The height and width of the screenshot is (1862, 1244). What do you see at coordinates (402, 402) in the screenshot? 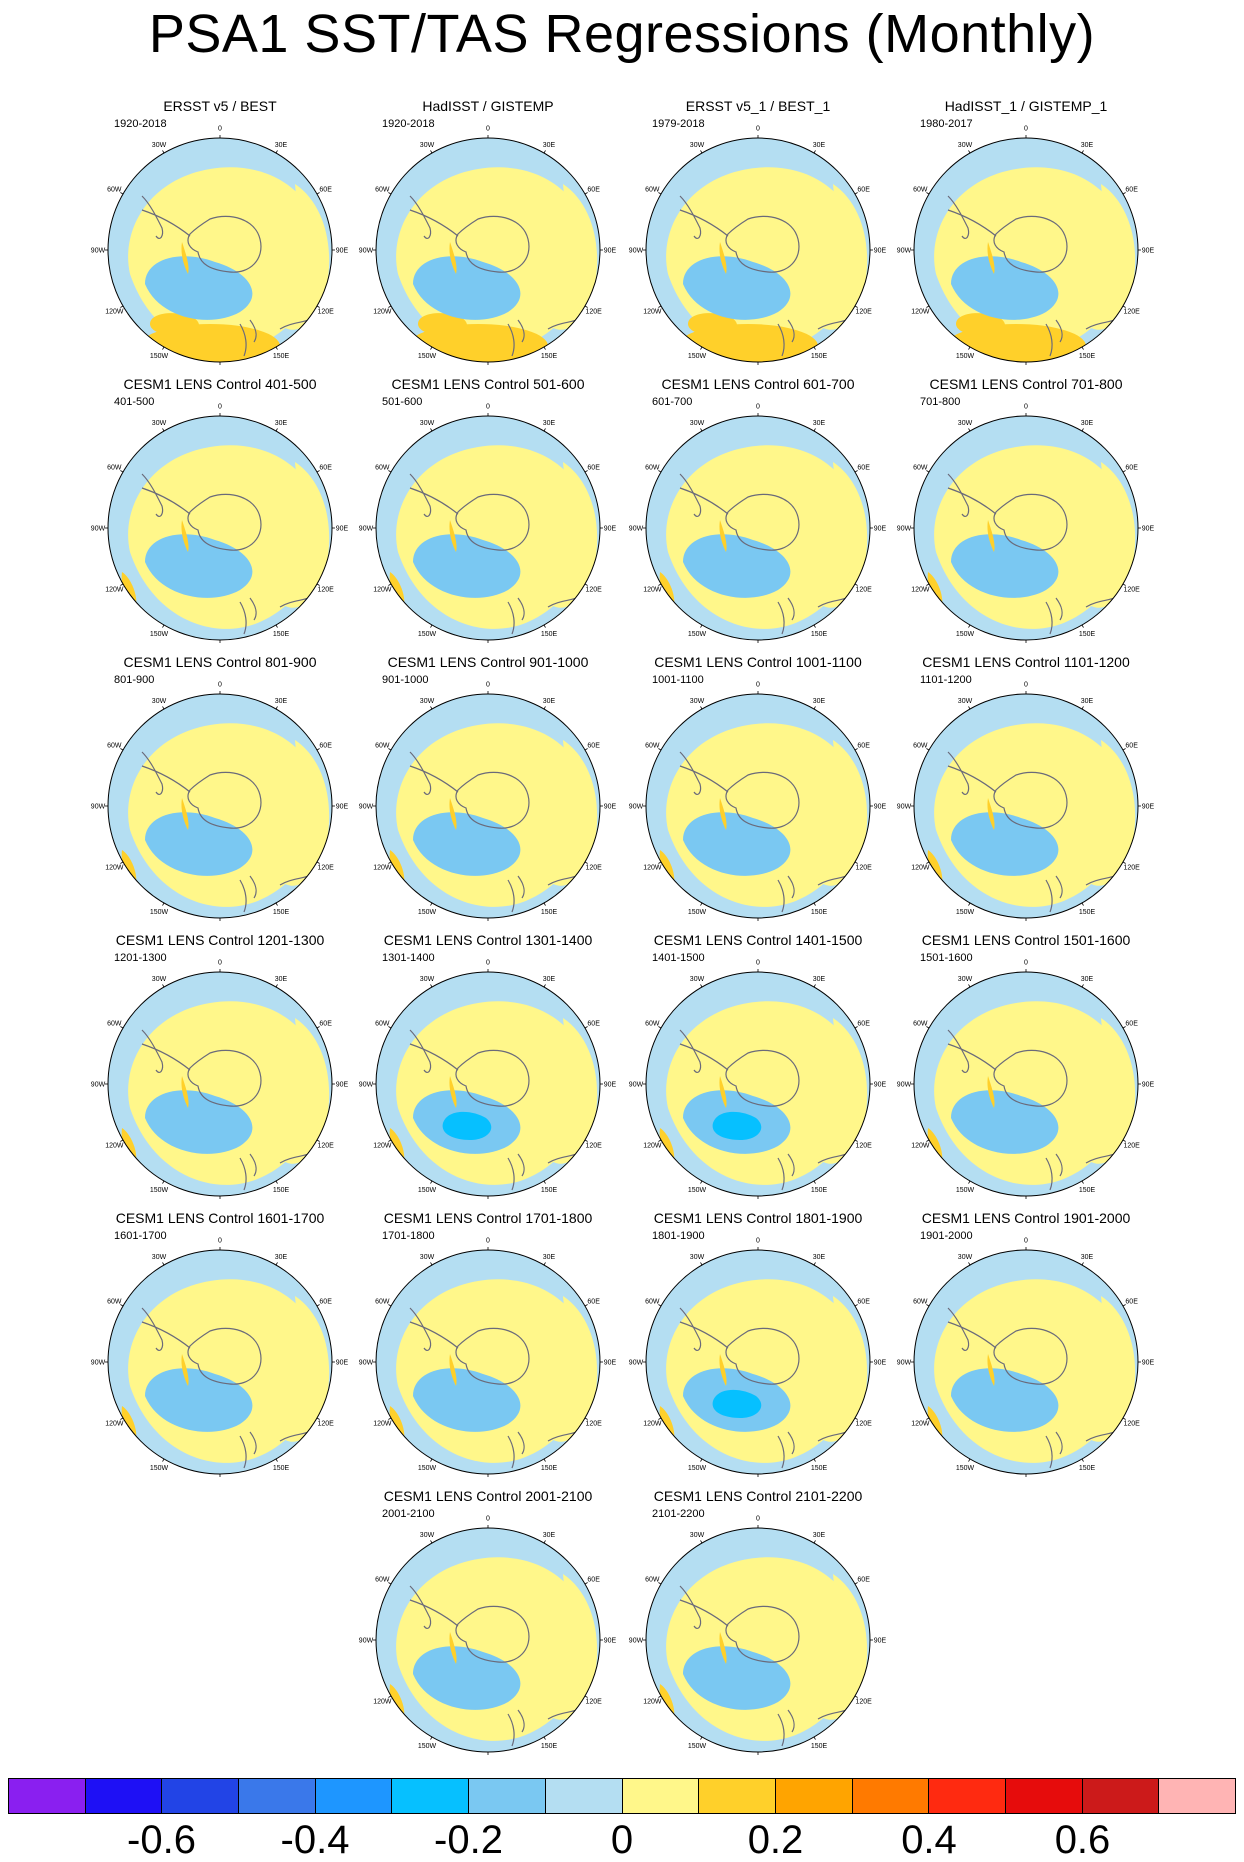
I see `panel-years: 501-600` at bounding box center [402, 402].